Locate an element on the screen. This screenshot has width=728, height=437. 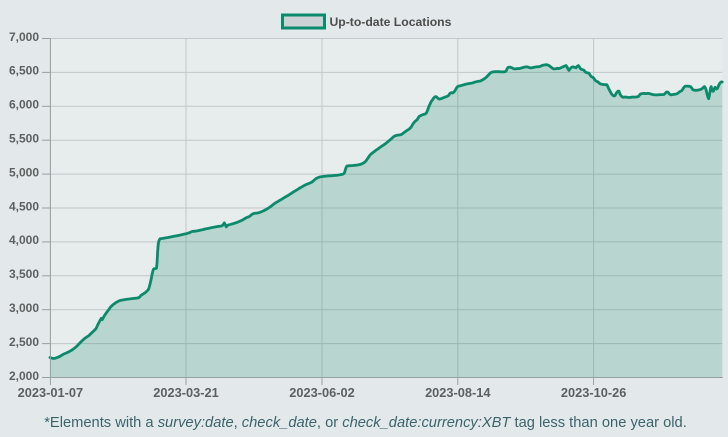
svg-text: 3,500 is located at coordinates (24, 274).